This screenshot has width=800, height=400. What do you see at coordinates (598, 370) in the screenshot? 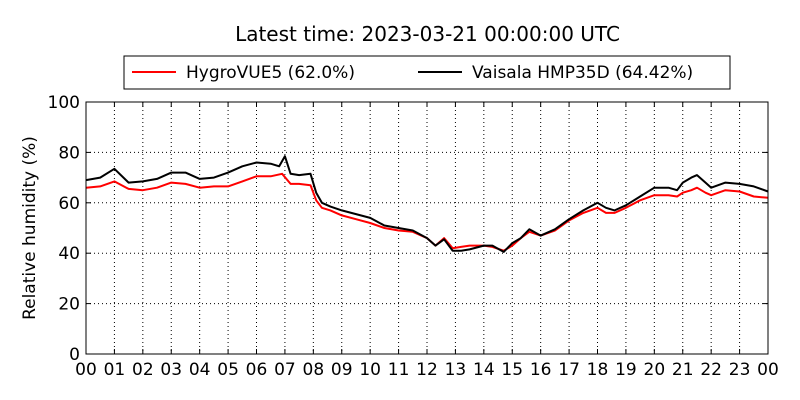
I see `x-tick-label: 18` at bounding box center [598, 370].